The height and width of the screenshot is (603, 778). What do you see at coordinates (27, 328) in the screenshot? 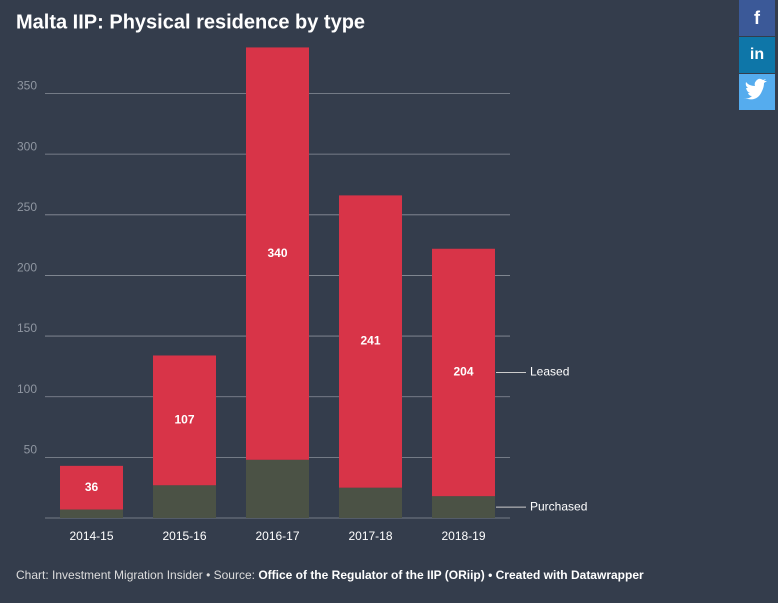
I see `y-tick-label: 150` at bounding box center [27, 328].